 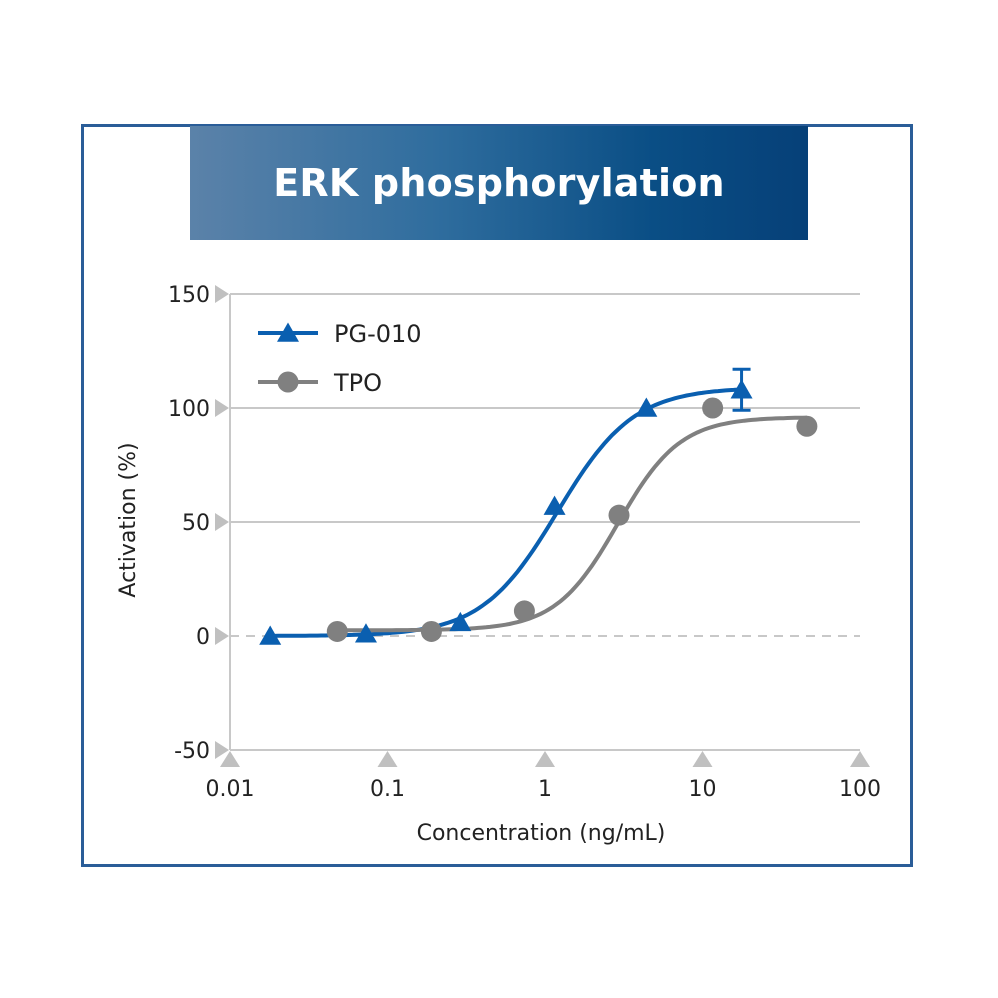 What do you see at coordinates (387, 789) in the screenshot?
I see `x-tick-label: 0.1` at bounding box center [387, 789].